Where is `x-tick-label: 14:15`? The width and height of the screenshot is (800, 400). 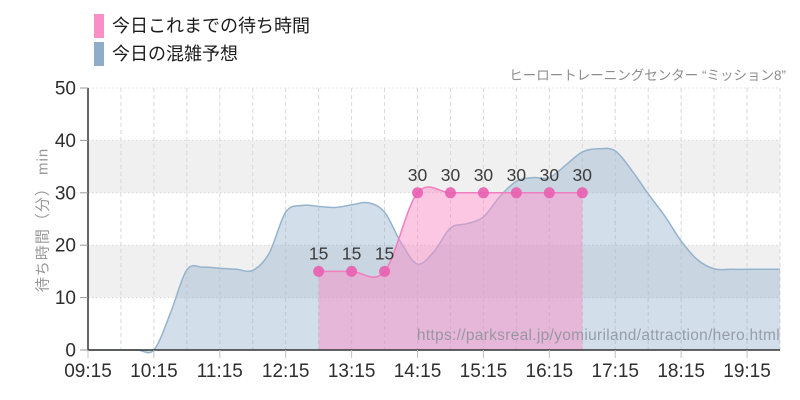
x-tick-label: 14:15 is located at coordinates (418, 371).